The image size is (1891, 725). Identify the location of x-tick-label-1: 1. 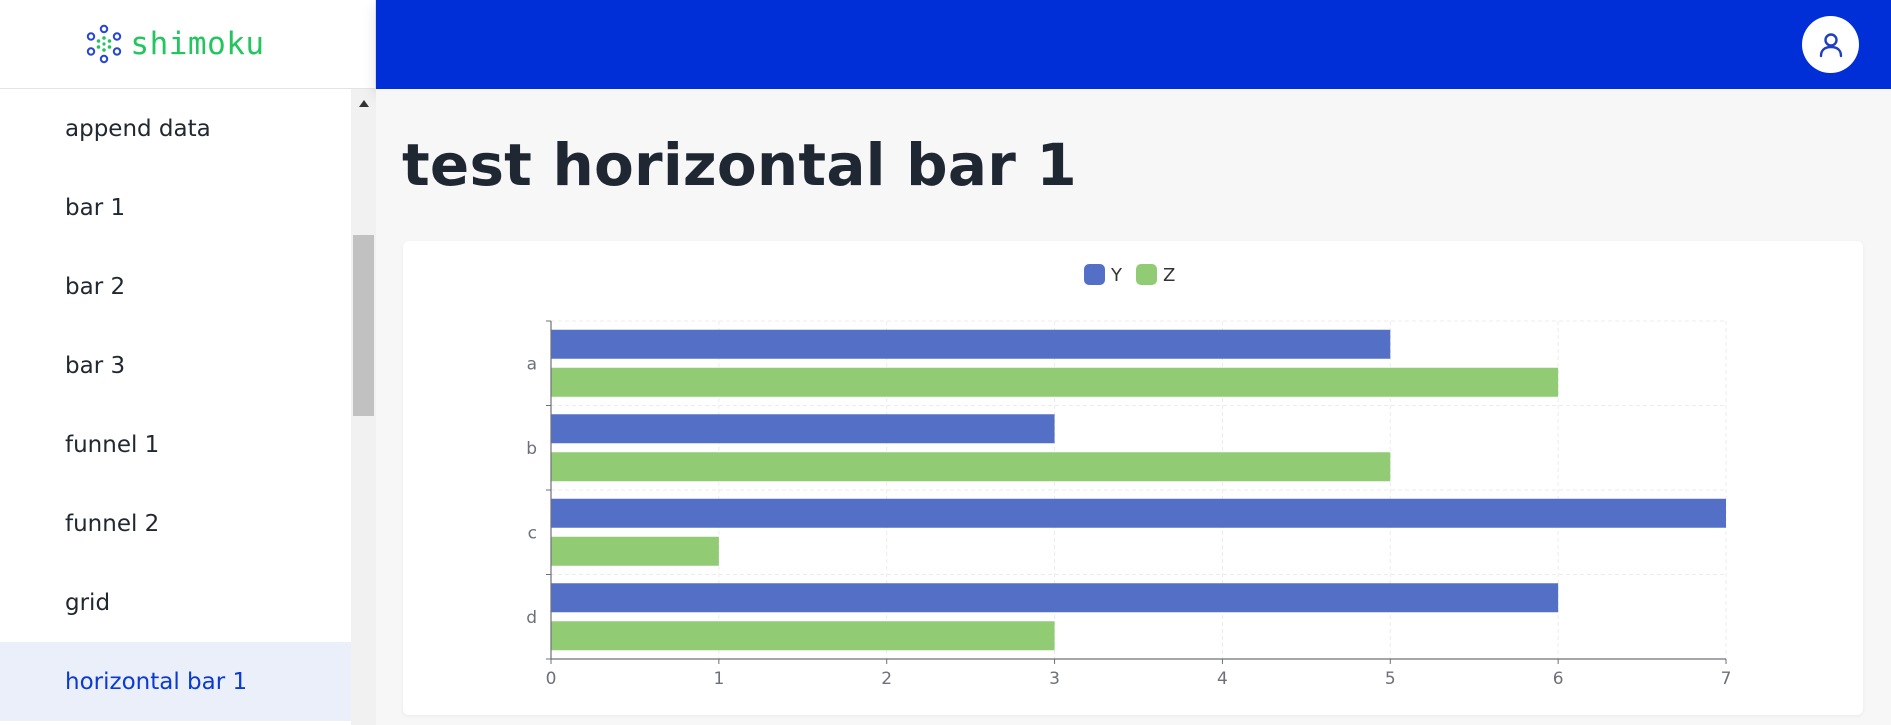
(718, 679).